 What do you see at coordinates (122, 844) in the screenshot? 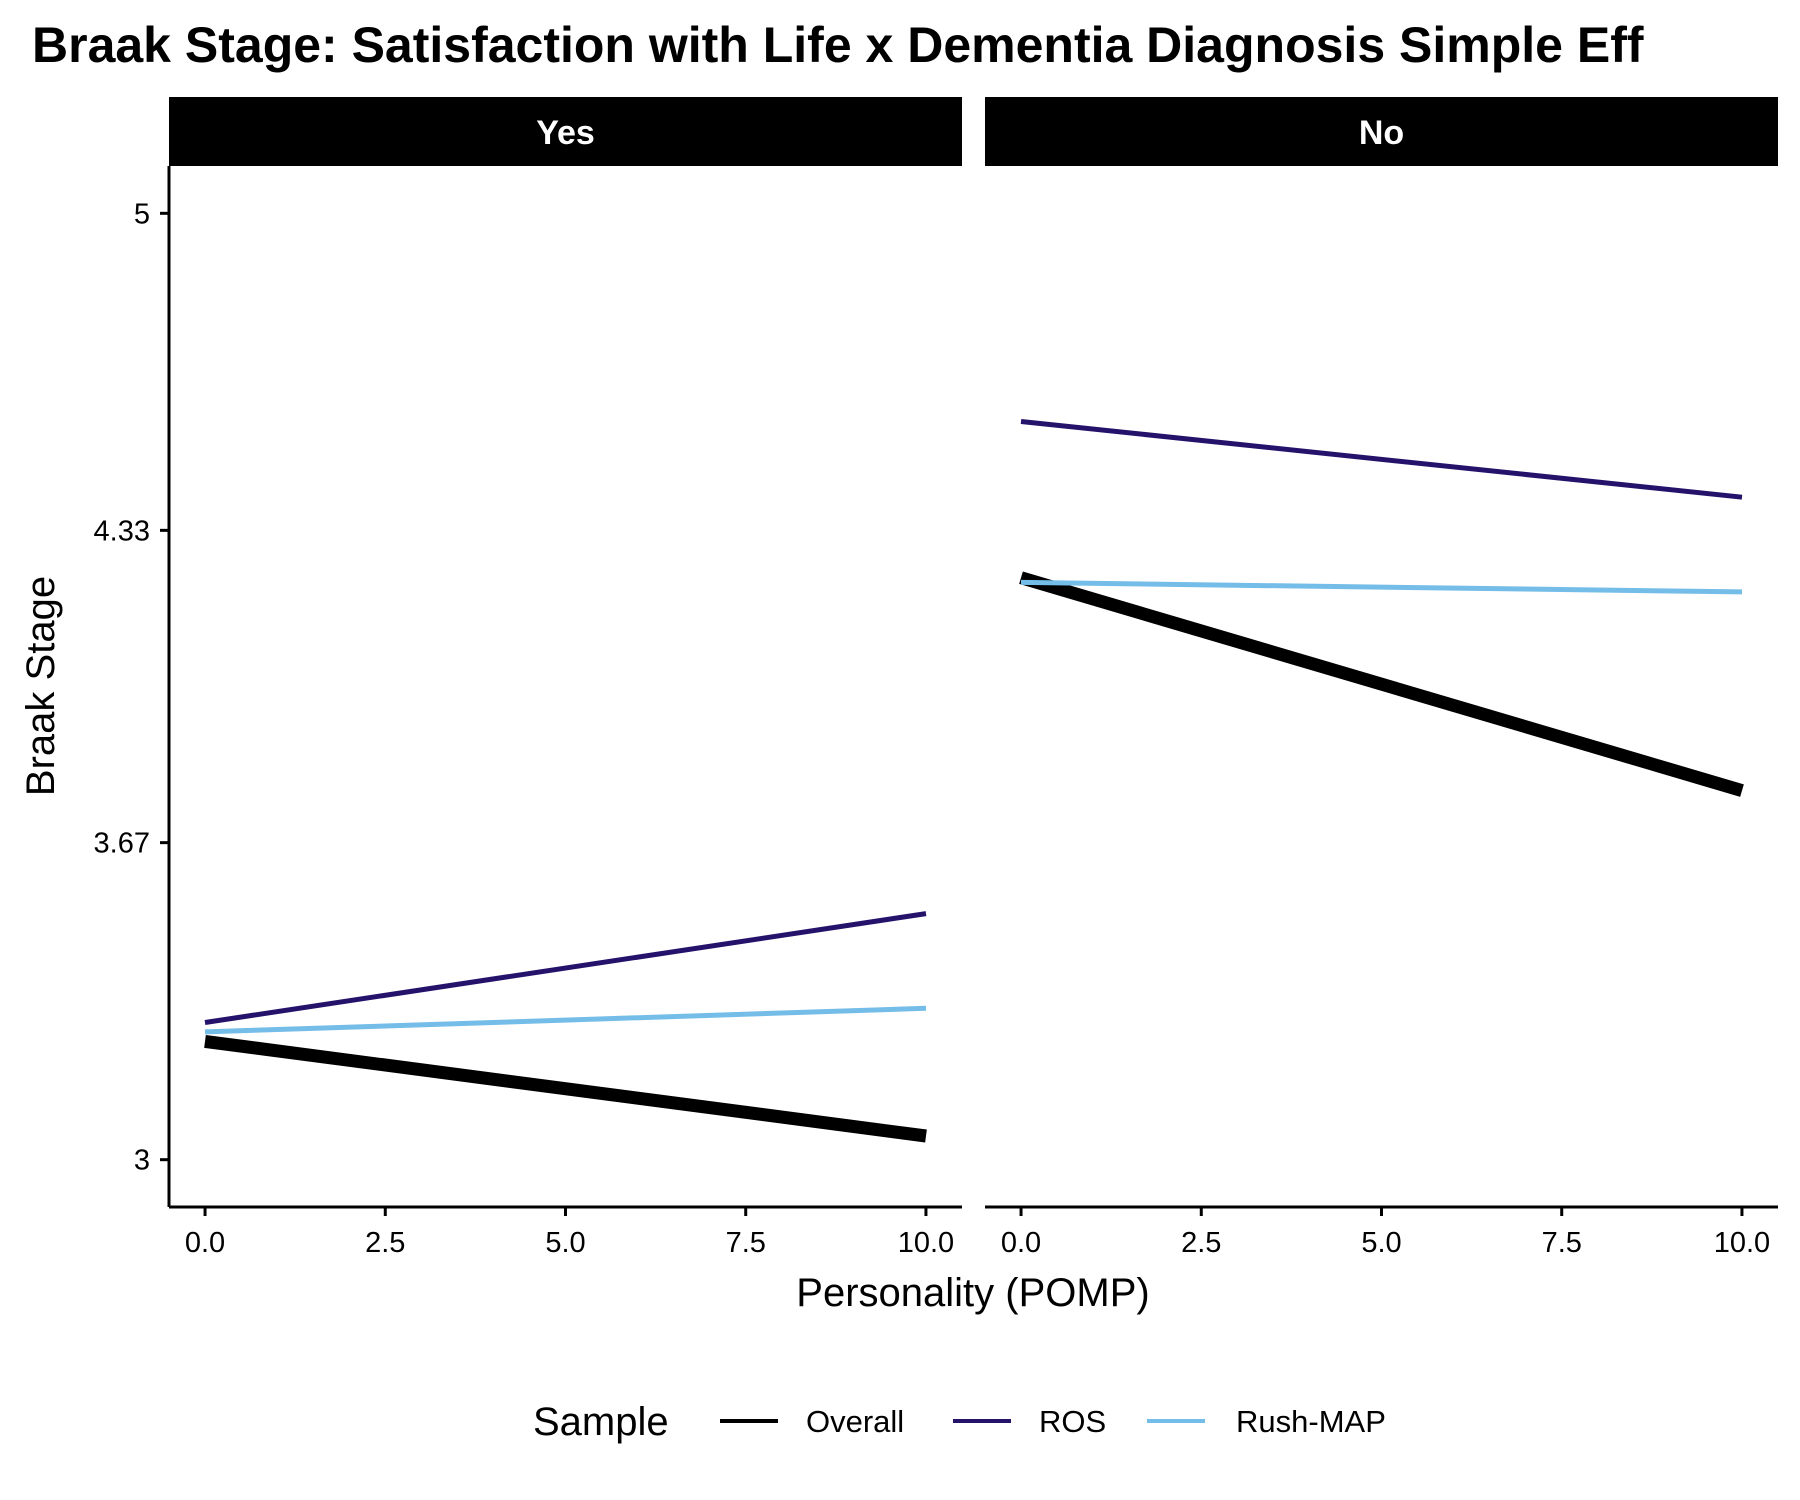
I see `y-tick-label: 3.67` at bounding box center [122, 844].